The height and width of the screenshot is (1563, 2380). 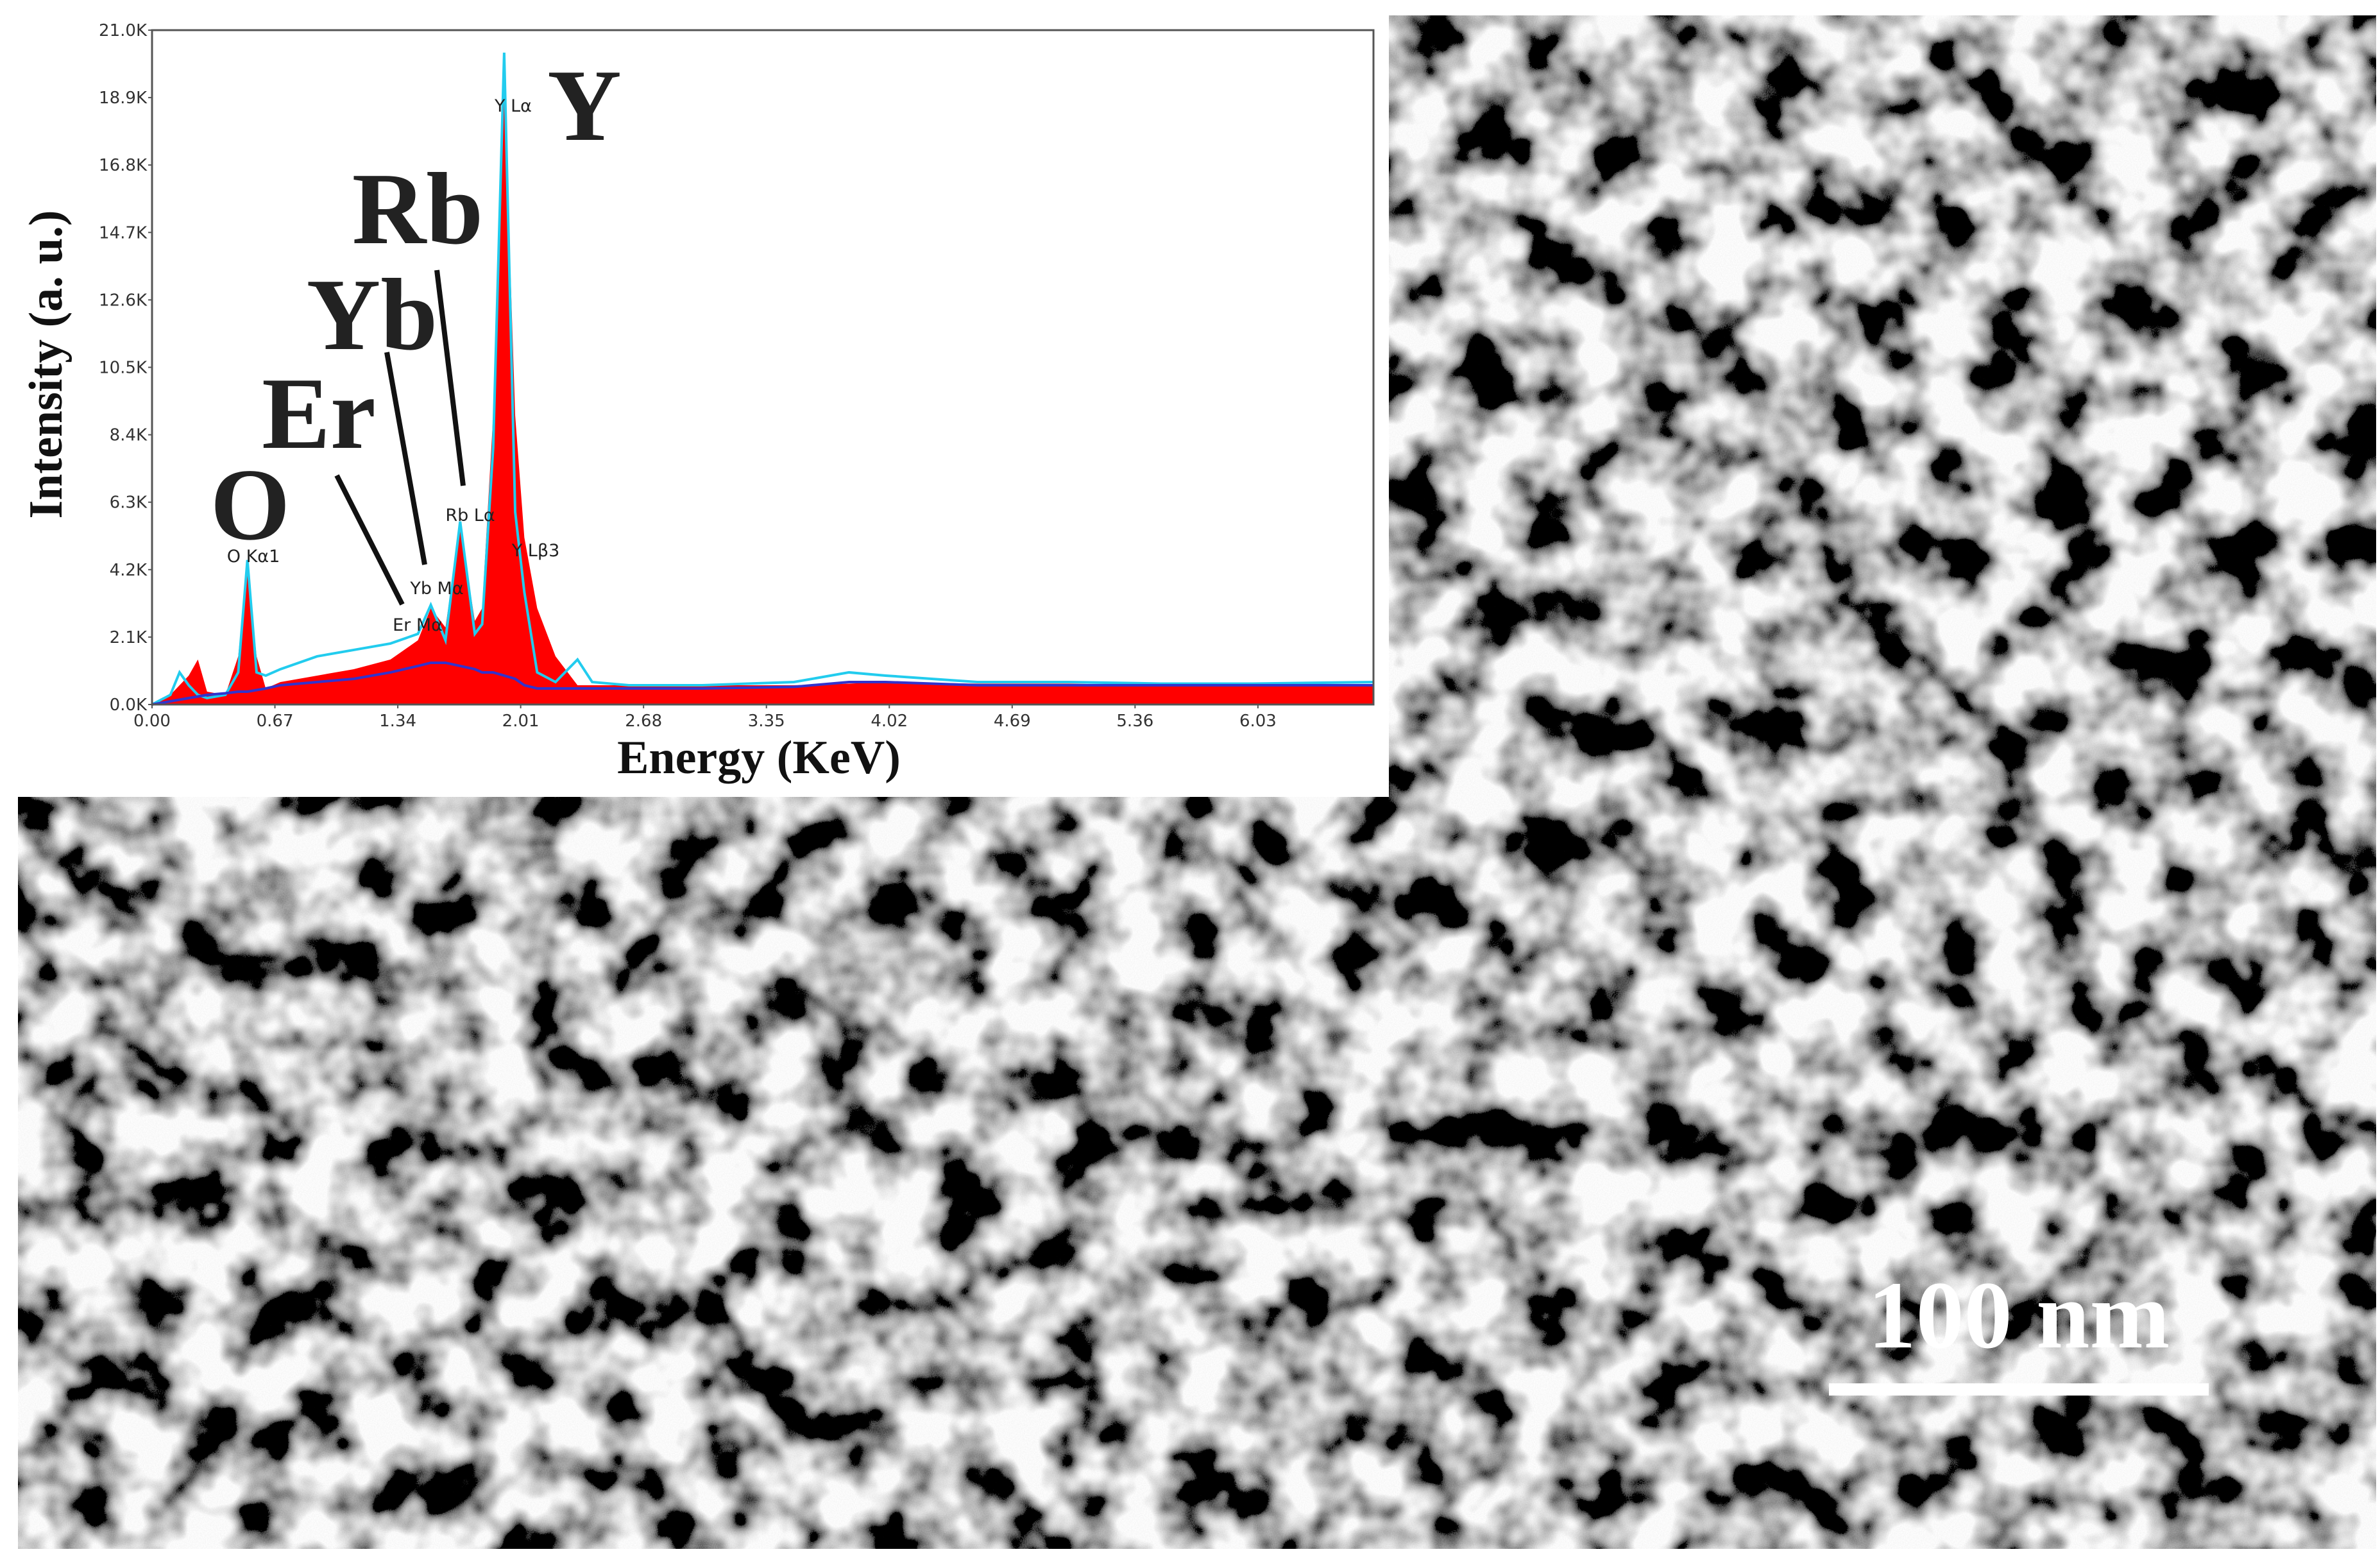 What do you see at coordinates (123, 165) in the screenshot?
I see `y-tick-label: 16.8K` at bounding box center [123, 165].